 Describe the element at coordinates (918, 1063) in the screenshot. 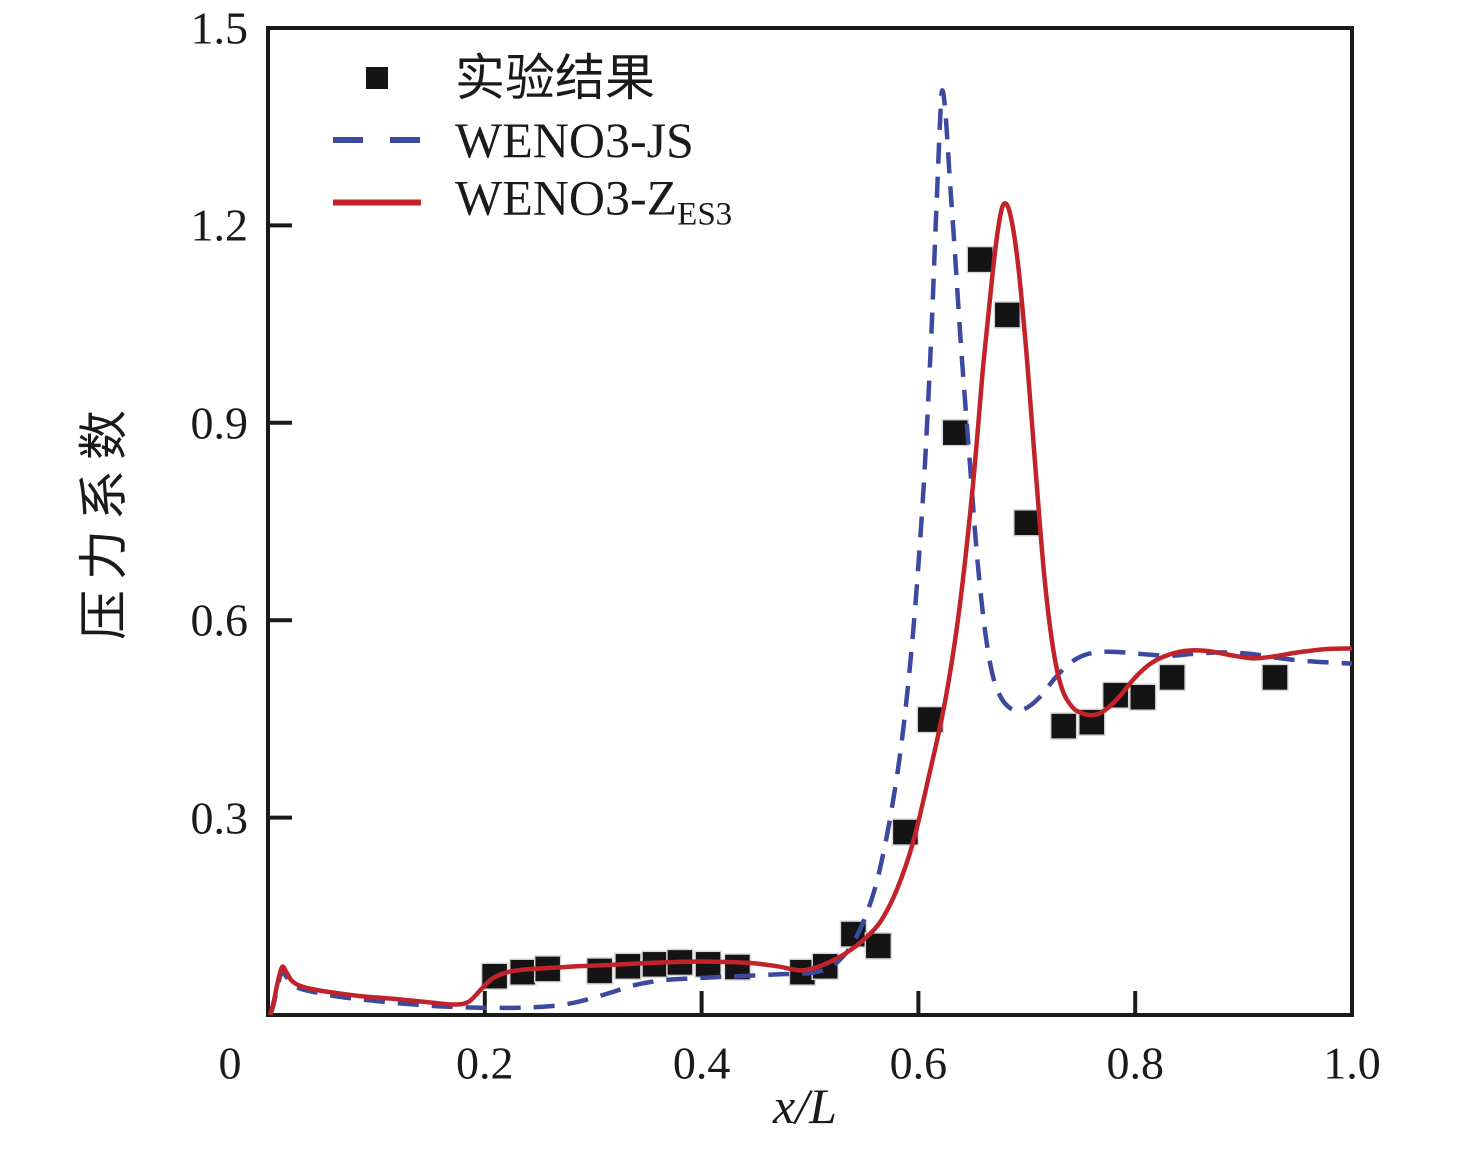

I see `x-tick-label: 0.6` at that location.